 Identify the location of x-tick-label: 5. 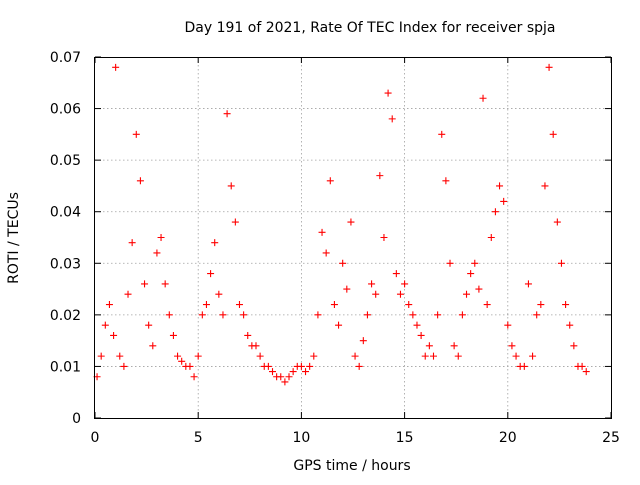
(198, 438).